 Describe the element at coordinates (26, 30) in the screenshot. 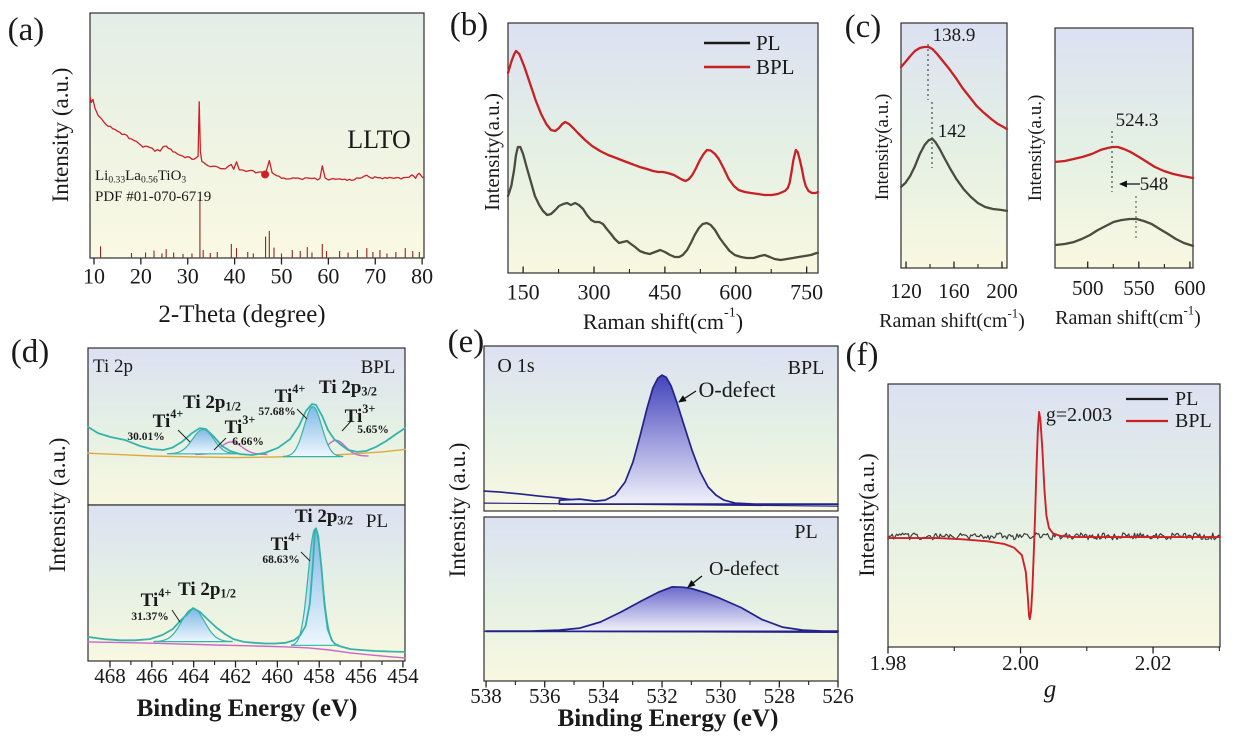

I see `panel-tag: (a)` at that location.